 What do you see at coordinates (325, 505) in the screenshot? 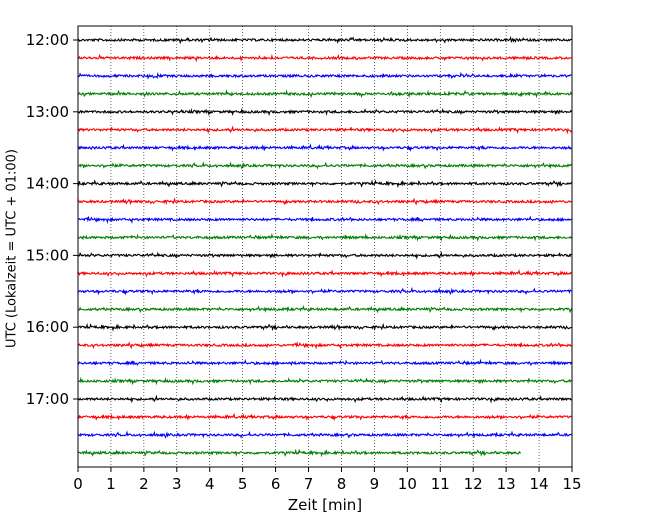
I see `x-axis-label: Zeit [min]` at bounding box center [325, 505].